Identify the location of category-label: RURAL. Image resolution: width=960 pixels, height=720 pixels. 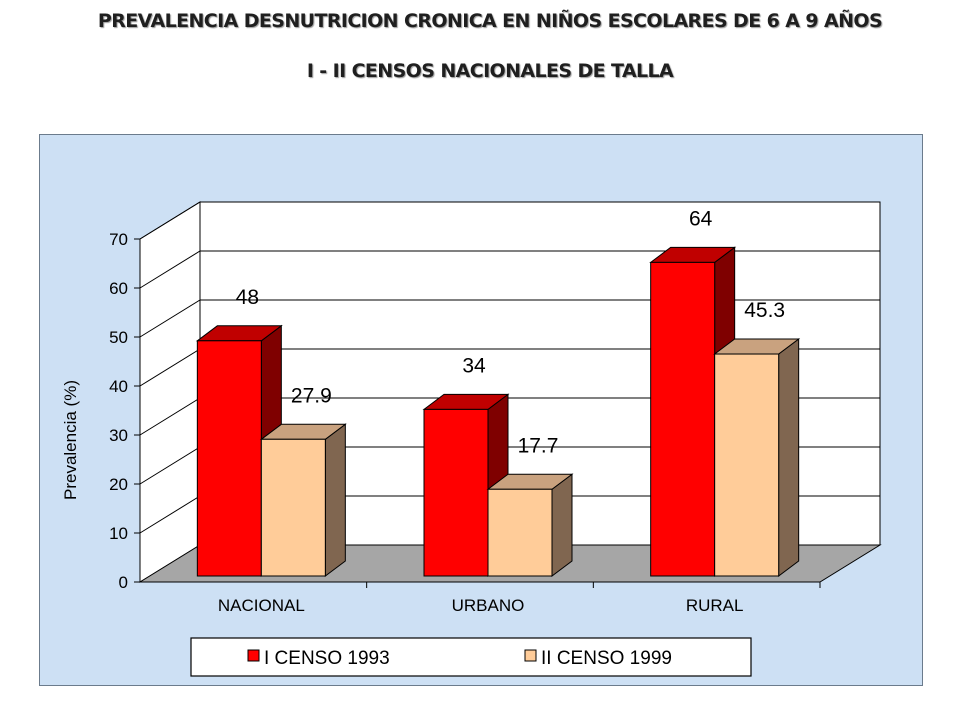
(715, 605).